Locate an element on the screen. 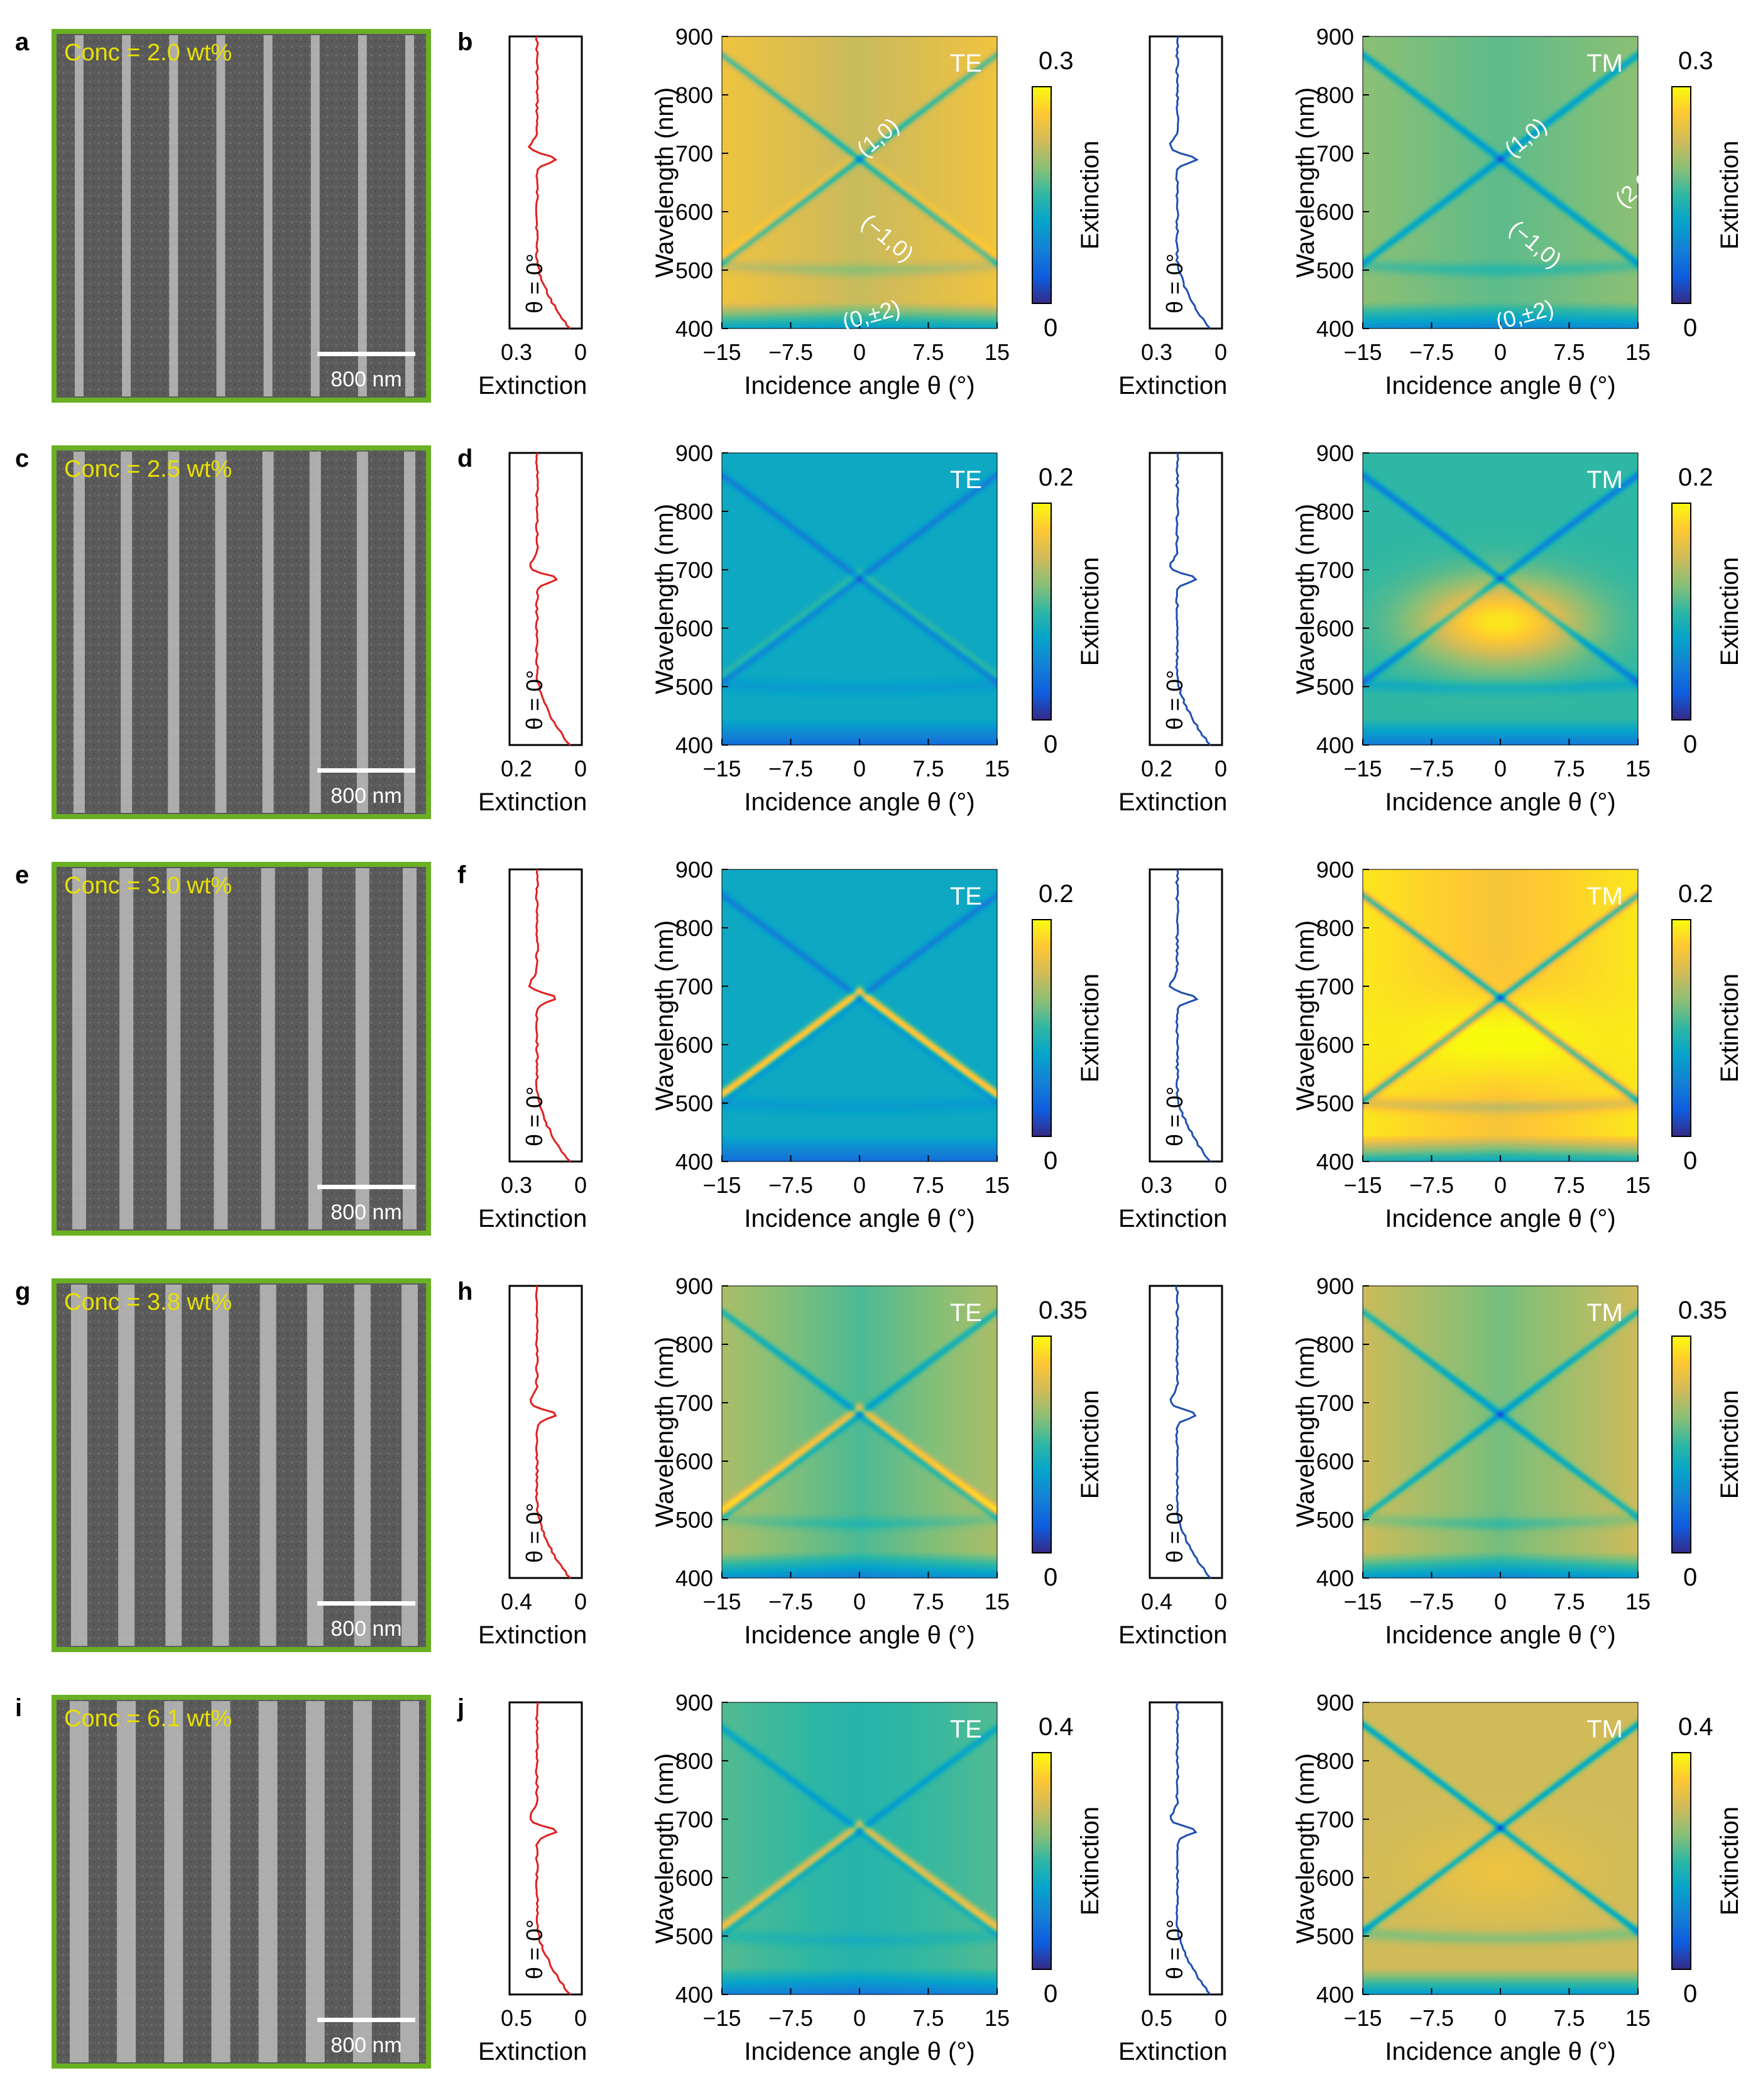  colorbar-max-label: 0.4 is located at coordinates (1695, 1727).